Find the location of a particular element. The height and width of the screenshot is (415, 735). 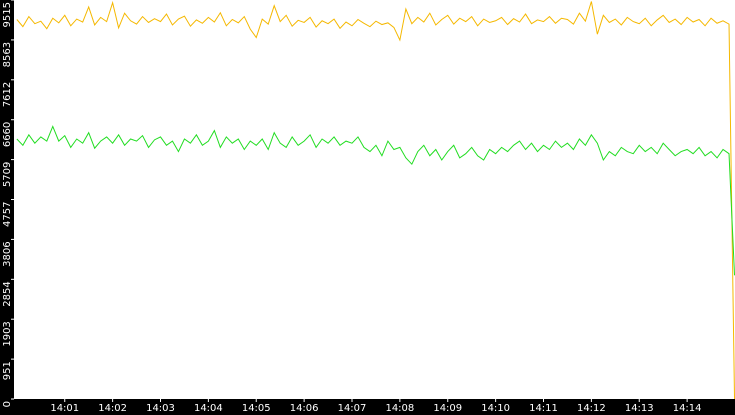

y-tick-label: 2854 is located at coordinates (7, 293).